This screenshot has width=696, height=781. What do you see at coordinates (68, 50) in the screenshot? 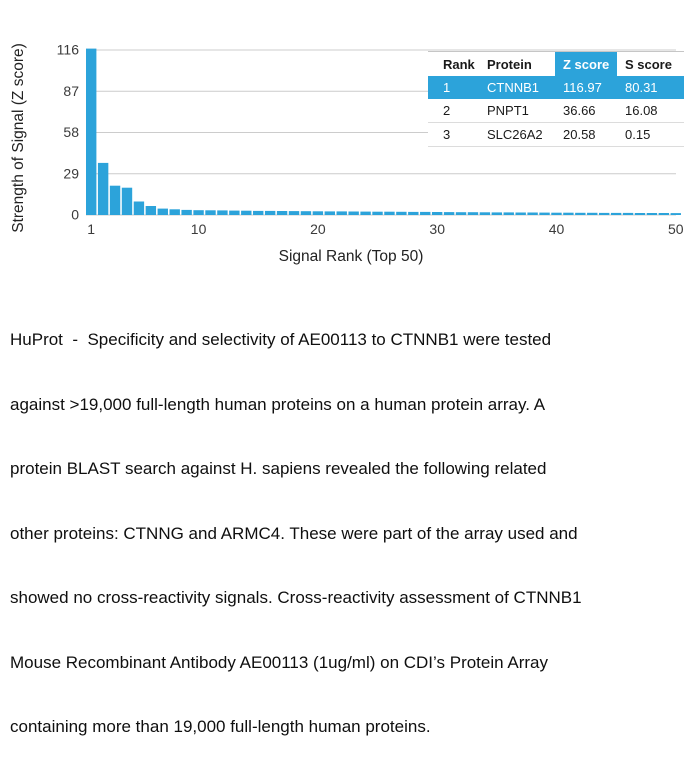
I see `y-tick-label: 116` at bounding box center [68, 50].